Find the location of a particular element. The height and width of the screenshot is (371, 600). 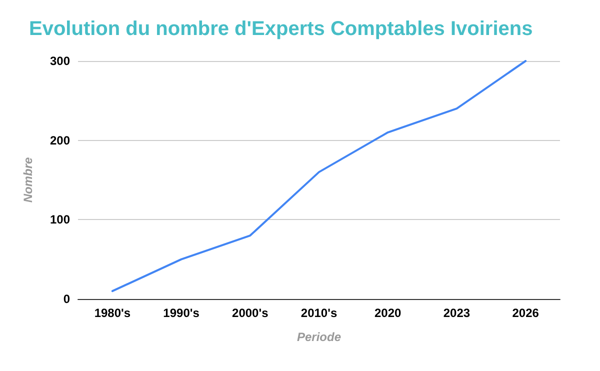

y-tick-label: 300 is located at coordinates (60, 61).